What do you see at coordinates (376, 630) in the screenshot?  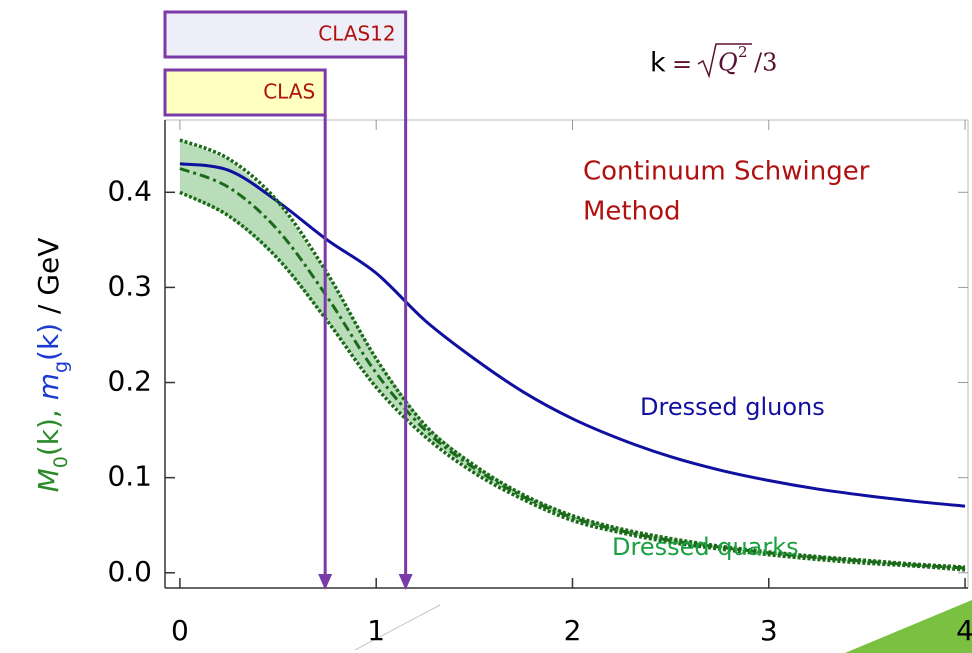 I see `x-tick-label: 1` at bounding box center [376, 630].